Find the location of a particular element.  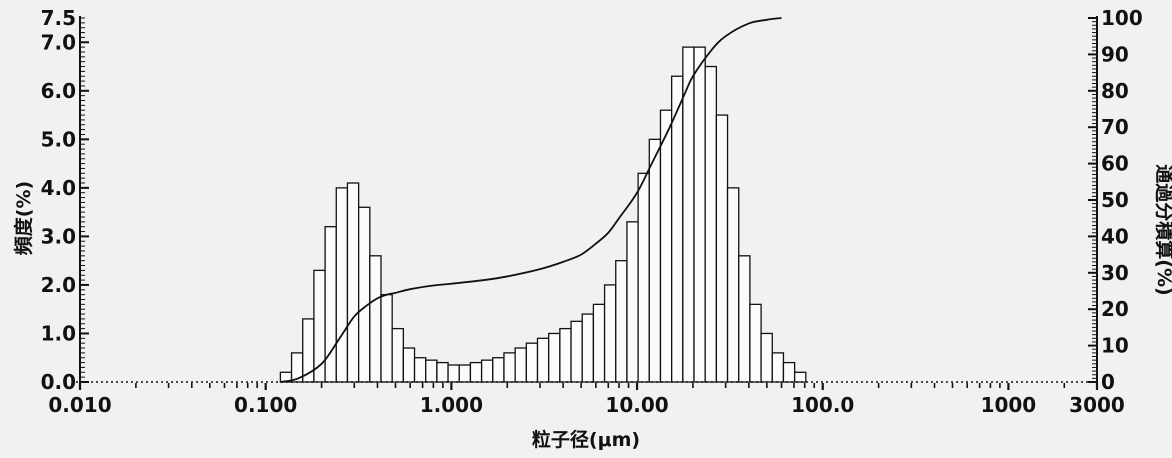

y-tick-label: 1.0 is located at coordinates (58, 333).